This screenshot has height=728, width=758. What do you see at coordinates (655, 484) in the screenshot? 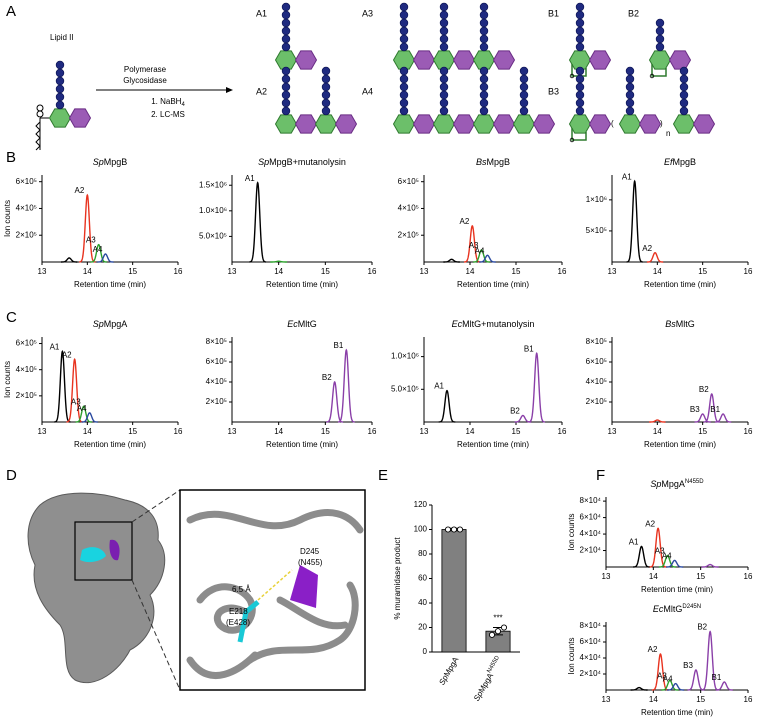
I see `title-italic: Sp` at bounding box center [655, 484].